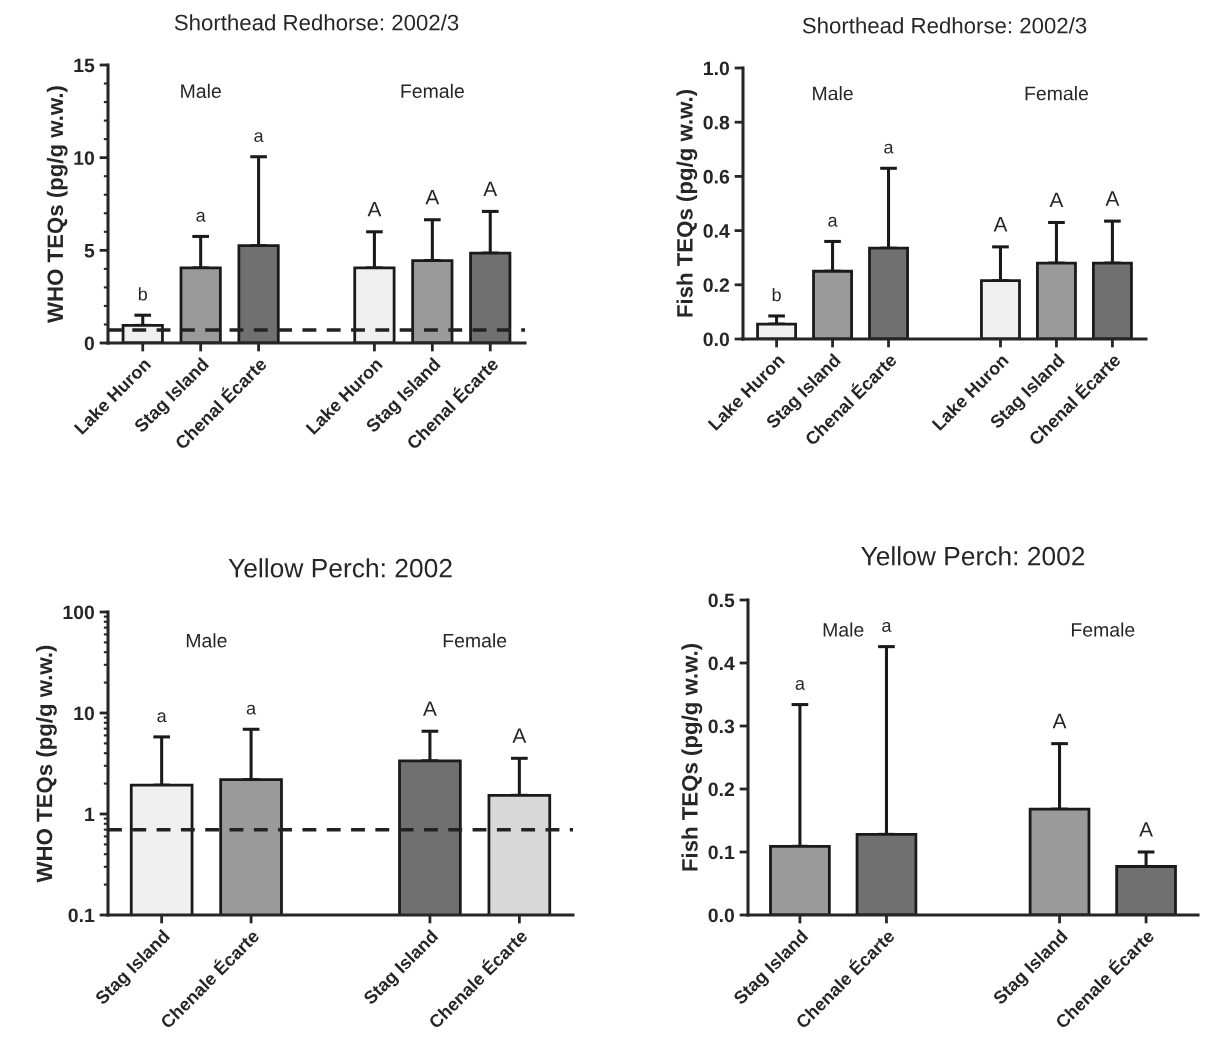 This screenshot has width=1209, height=1063. What do you see at coordinates (721, 726) in the screenshot?
I see `y-tick-label: 0.3` at bounding box center [721, 726].